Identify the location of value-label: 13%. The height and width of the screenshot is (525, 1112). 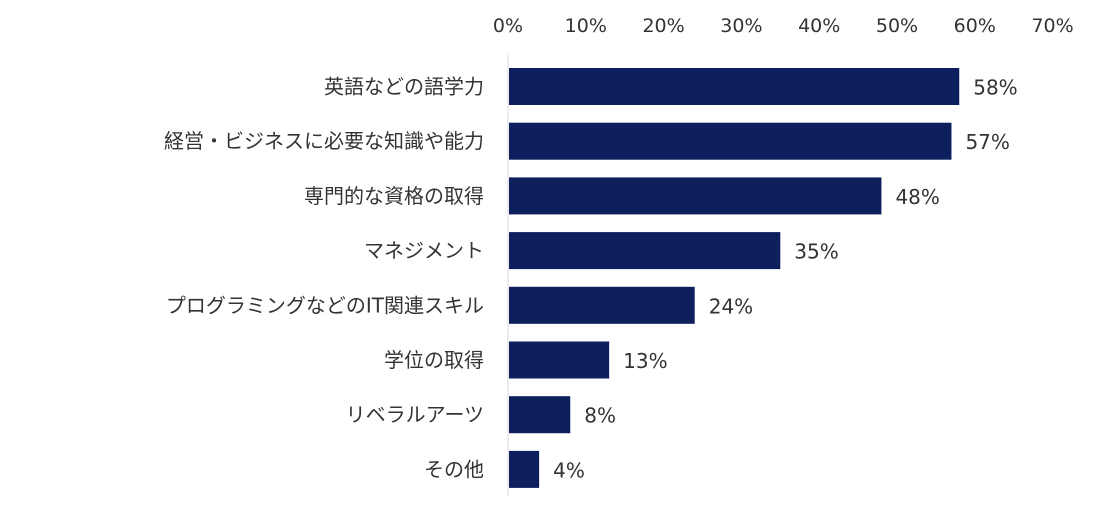
(645, 361).